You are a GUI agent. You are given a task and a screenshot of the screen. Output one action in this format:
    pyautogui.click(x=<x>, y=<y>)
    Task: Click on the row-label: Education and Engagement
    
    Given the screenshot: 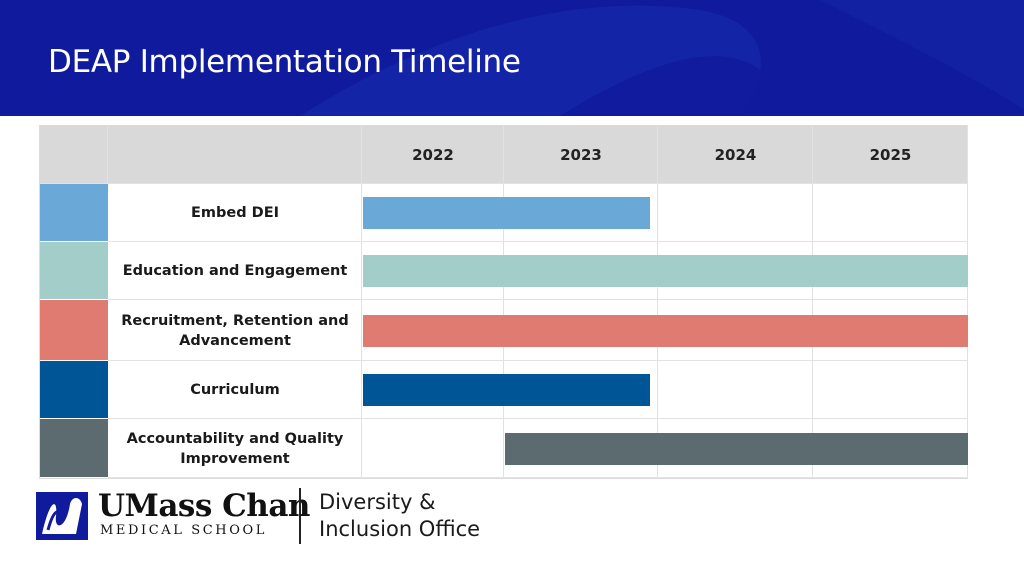 What is the action you would take?
    pyautogui.click(x=235, y=271)
    